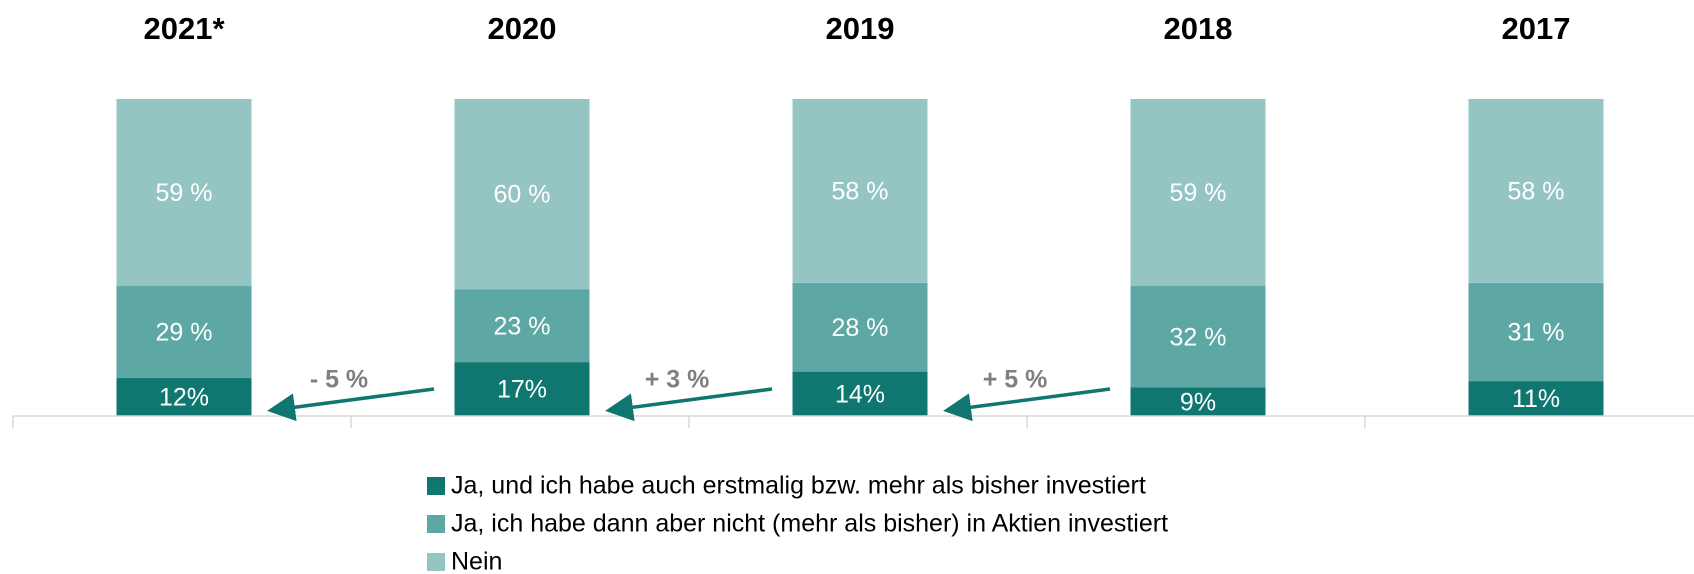 This screenshot has width=1694, height=574. What do you see at coordinates (860, 28) in the screenshot?
I see `category-label: 2019` at bounding box center [860, 28].